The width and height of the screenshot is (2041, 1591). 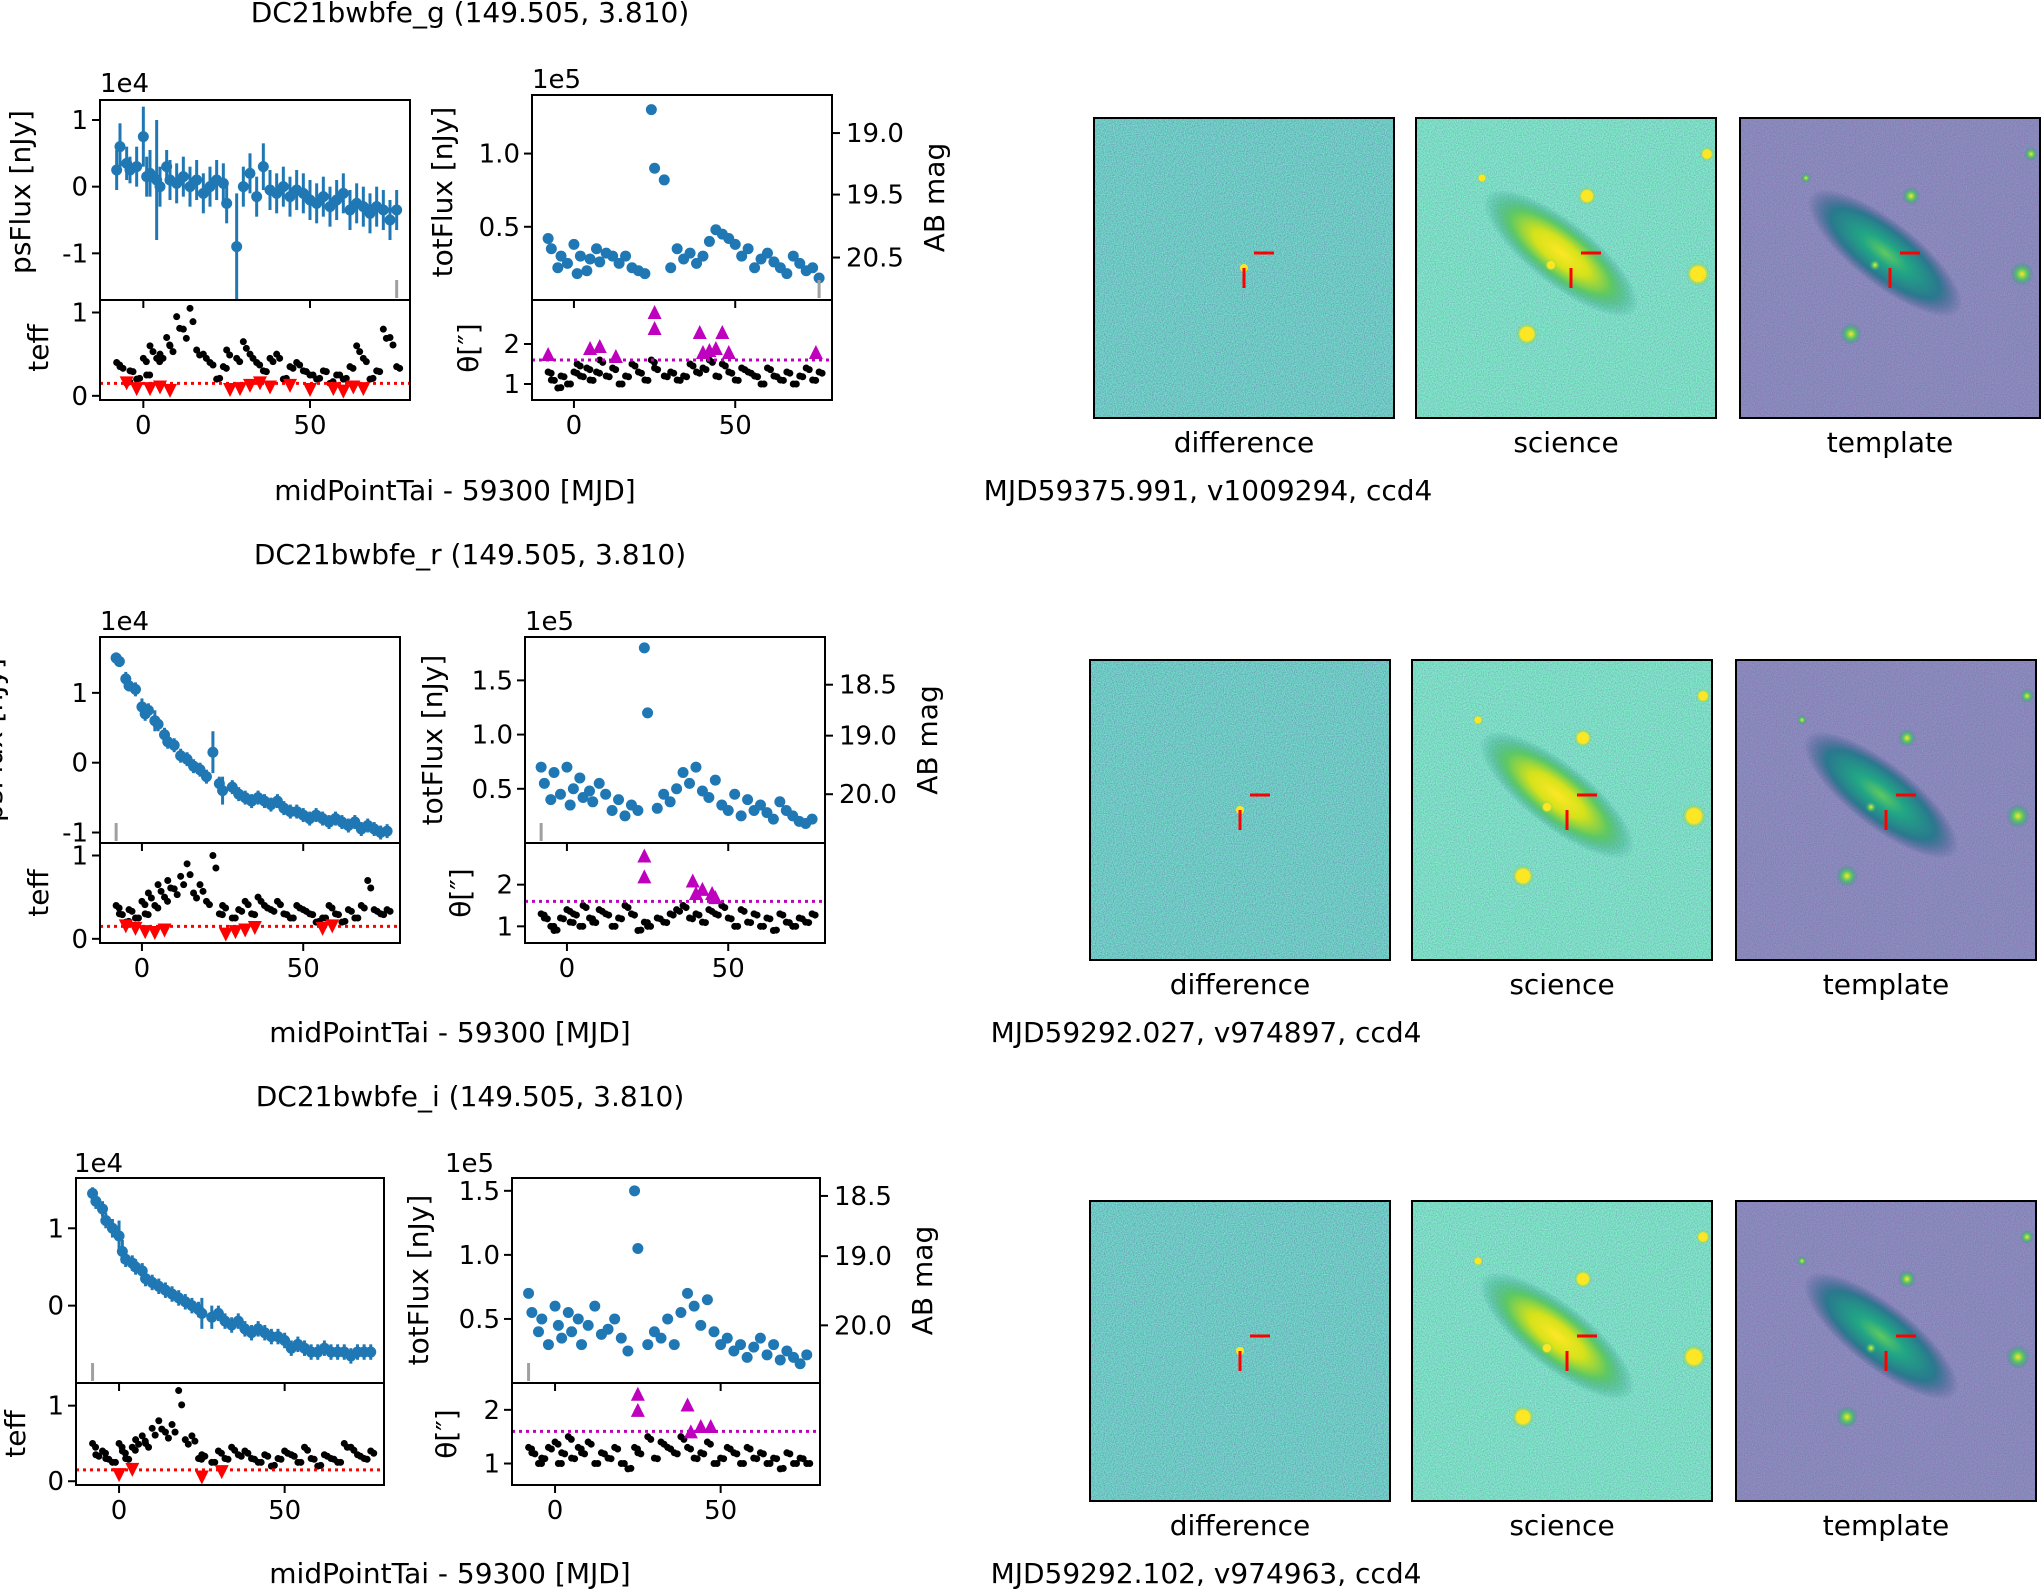 I want to click on totflux-panel: 0.5 1.0 1.5 18.5 19.0 20.0 AB mag totFlux [nJy], so click(x=670, y=1284).